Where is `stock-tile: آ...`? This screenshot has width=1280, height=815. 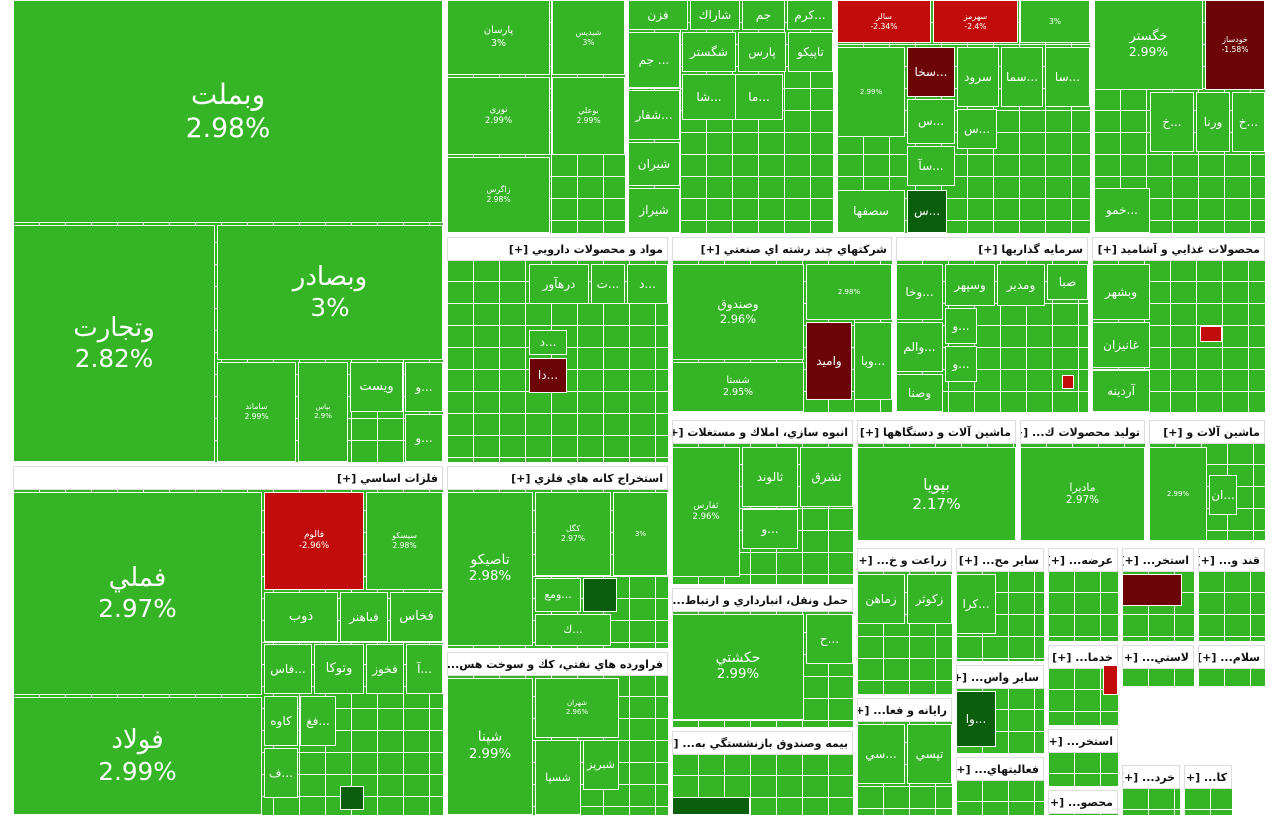 stock-tile: آ... is located at coordinates (424, 669).